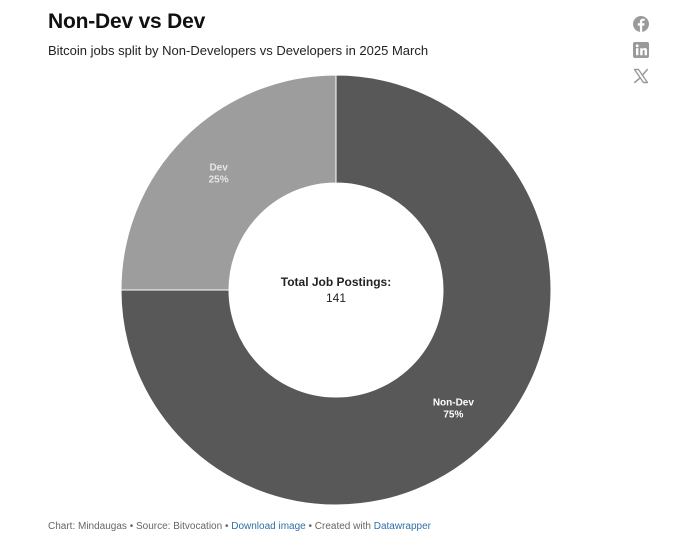 Image resolution: width=679 pixels, height=545 pixels. What do you see at coordinates (87, 526) in the screenshot?
I see `chart-credit: Chart: Mindaugas` at bounding box center [87, 526].